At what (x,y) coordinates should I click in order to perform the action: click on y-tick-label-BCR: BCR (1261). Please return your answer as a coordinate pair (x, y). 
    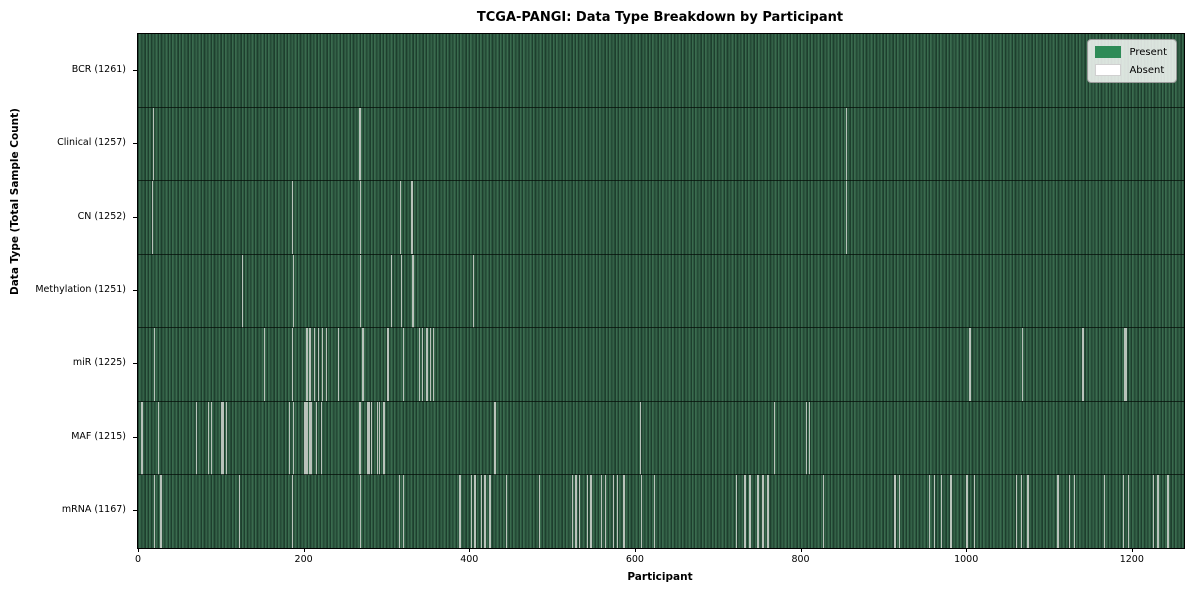
    Looking at the image, I should click on (98, 69).